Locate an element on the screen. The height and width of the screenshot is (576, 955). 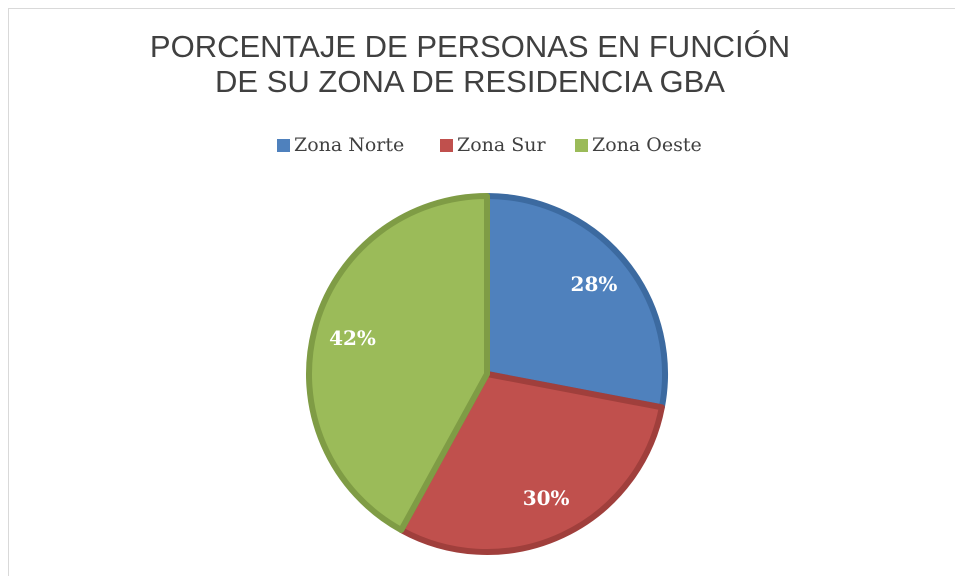
data-label: 28% is located at coordinates (594, 284).